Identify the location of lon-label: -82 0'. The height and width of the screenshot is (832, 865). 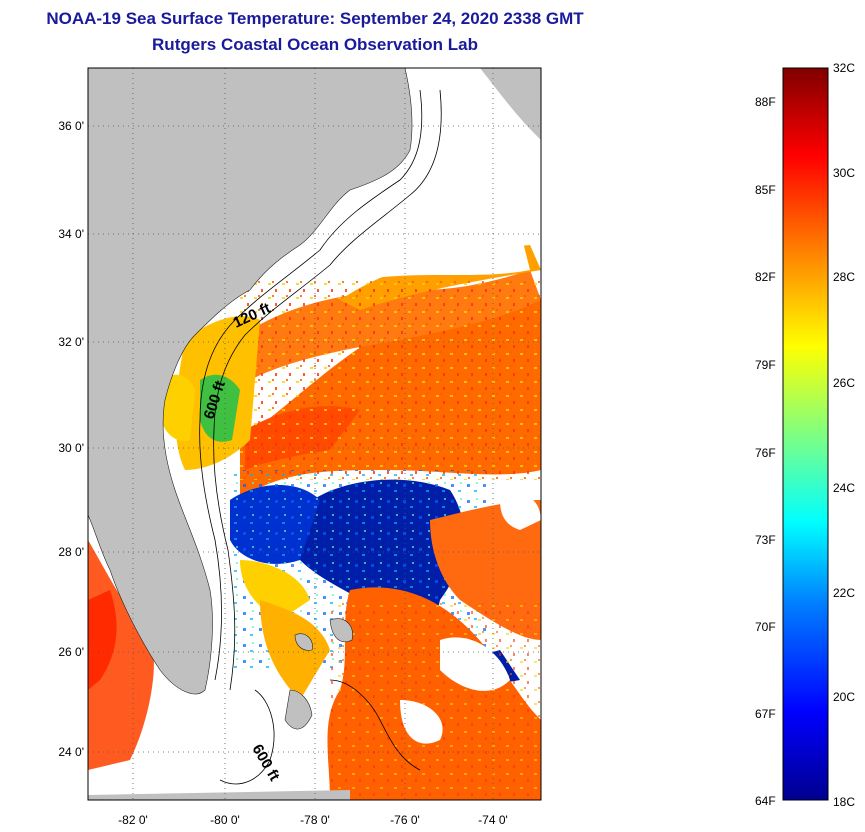
(133, 820).